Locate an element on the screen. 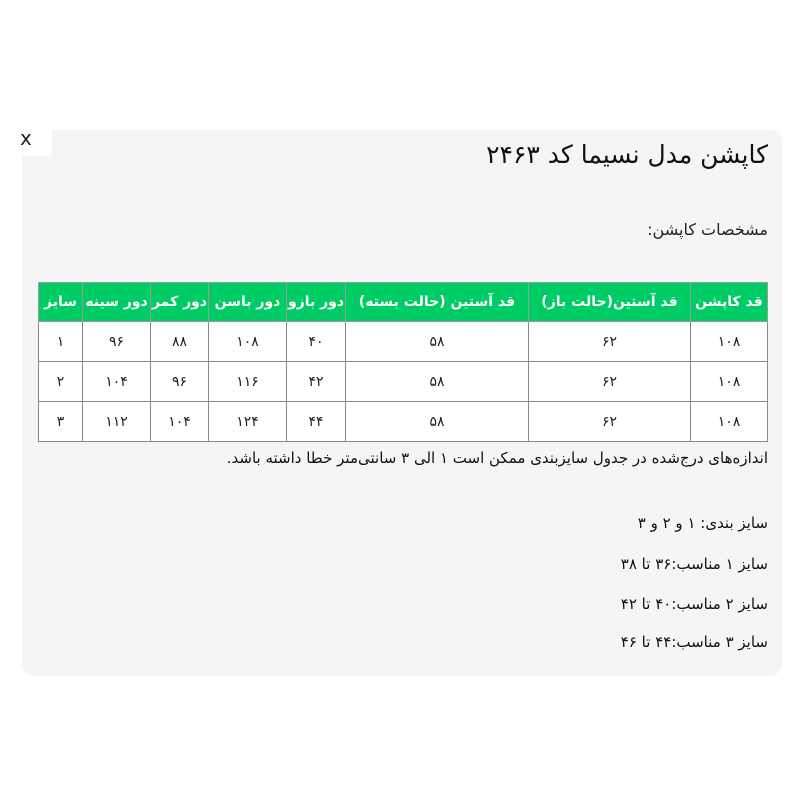 The width and height of the screenshot is (800, 800). table-cell: ۱۱۲ is located at coordinates (116, 421).